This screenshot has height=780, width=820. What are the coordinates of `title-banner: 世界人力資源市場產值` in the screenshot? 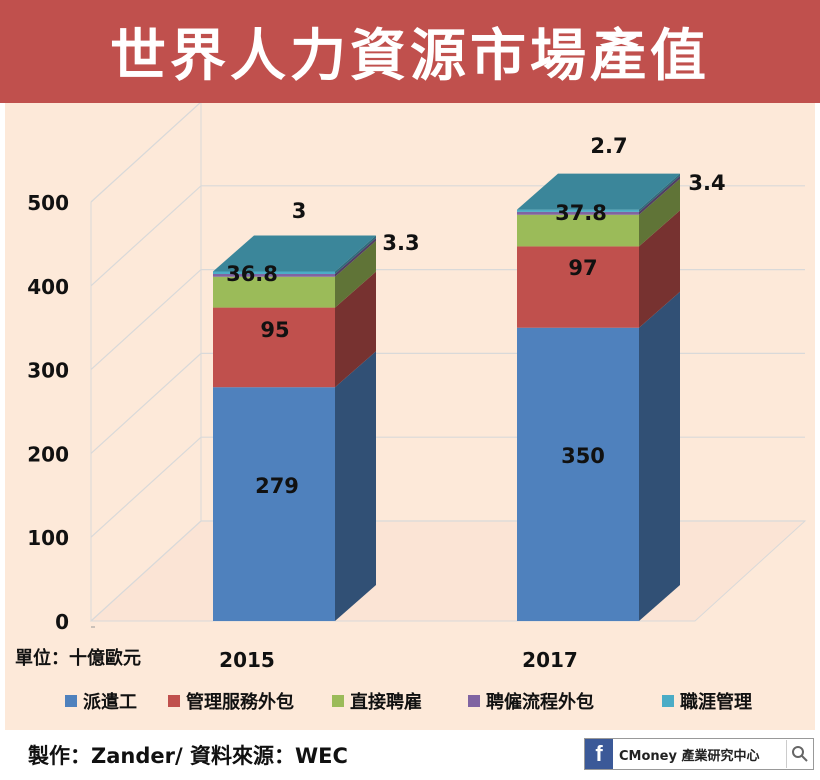 It's located at (410, 51).